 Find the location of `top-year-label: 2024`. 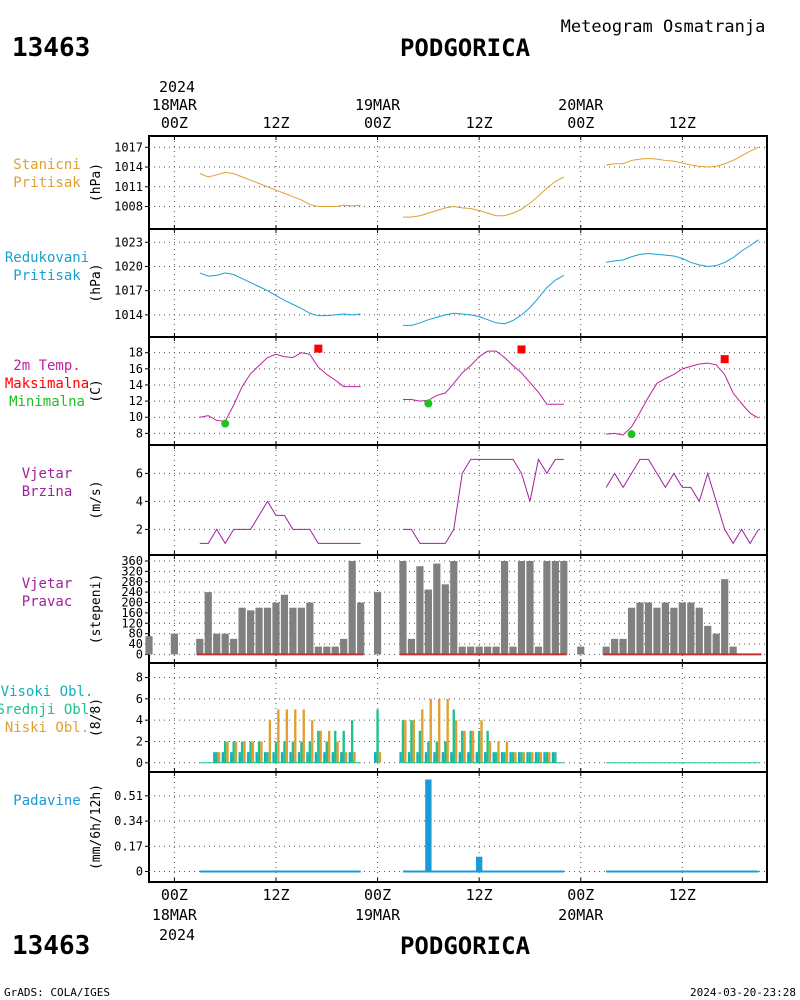

top-year-label: 2024 is located at coordinates (177, 87).